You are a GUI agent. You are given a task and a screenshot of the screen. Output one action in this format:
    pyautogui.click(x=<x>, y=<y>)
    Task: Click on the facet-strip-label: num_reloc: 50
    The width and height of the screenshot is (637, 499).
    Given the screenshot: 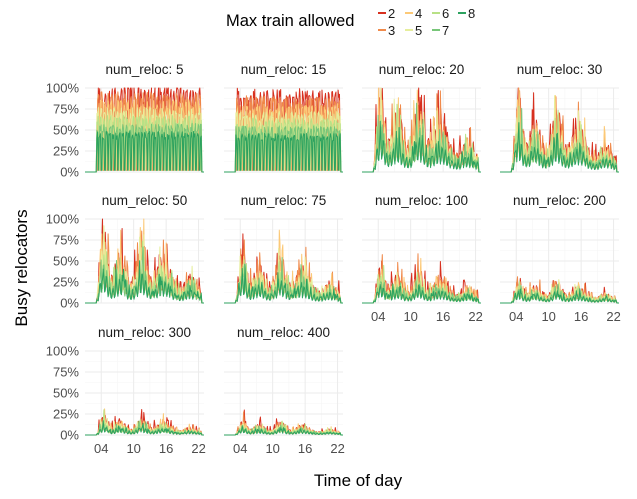 What is the action you would take?
    pyautogui.click(x=145, y=200)
    